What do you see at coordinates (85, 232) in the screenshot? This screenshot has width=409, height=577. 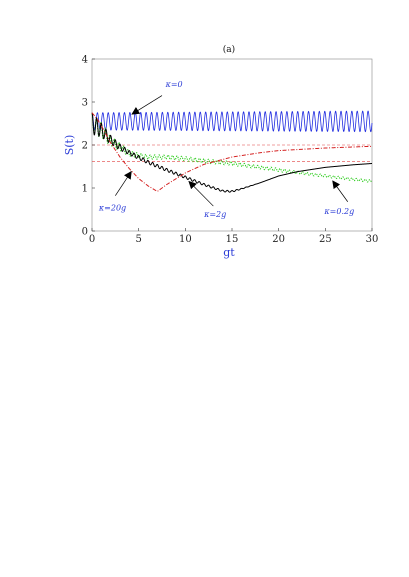 I see `y-tick-label-0: 0` at bounding box center [85, 232].